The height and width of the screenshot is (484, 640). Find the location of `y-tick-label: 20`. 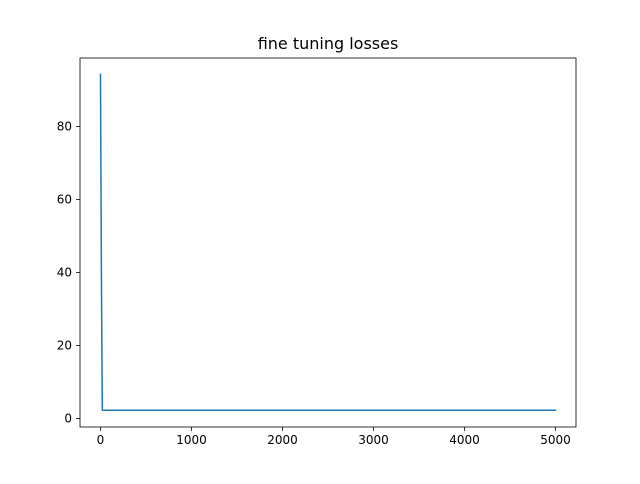

y-tick-label: 20 is located at coordinates (64, 346).